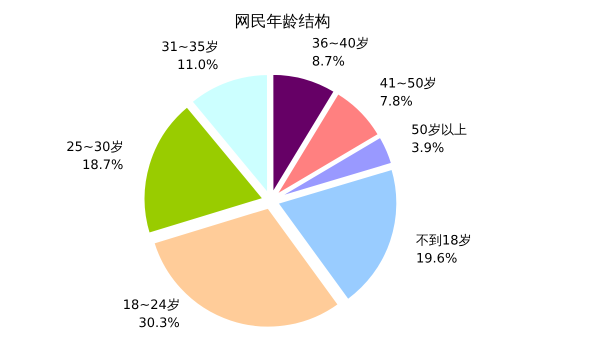 Image resolution: width=600 pixels, height=349 pixels. I want to click on slice-label: 50岁以上, so click(439, 130).